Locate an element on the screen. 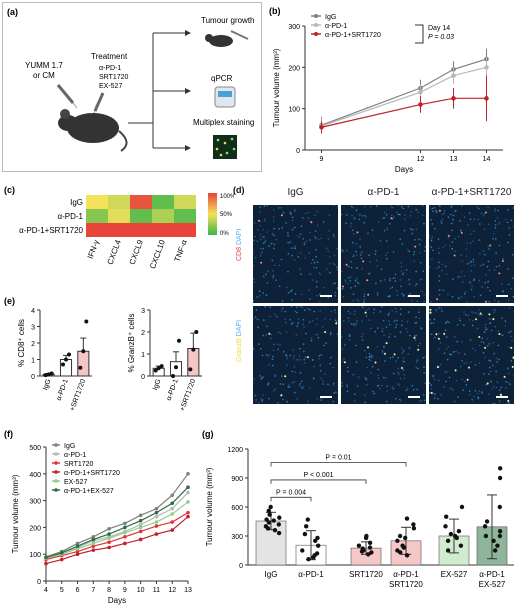  legend-label: α-PD-1 is located at coordinates (75, 455).